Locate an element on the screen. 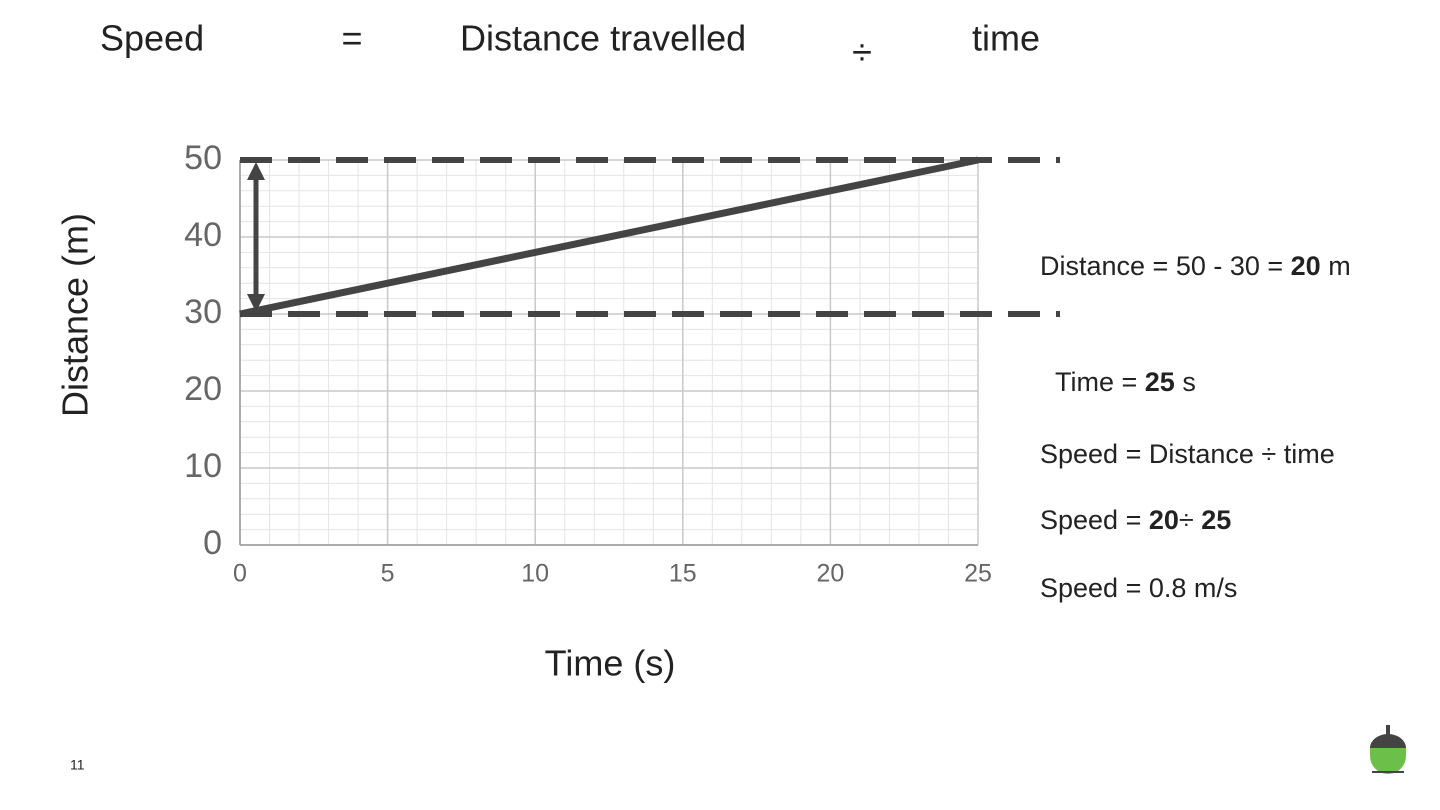 This screenshot has height=810, width=1440. note-text: Speed = 0.8 m/s is located at coordinates (1138, 588).